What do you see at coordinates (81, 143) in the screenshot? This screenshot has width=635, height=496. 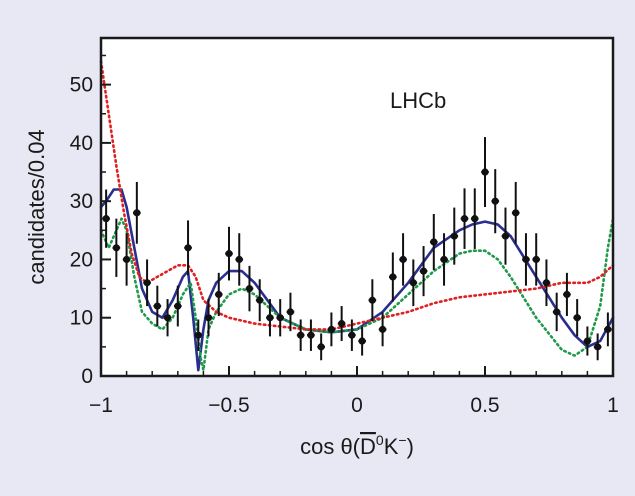 I see `y-tick-label: 40` at bounding box center [81, 143].